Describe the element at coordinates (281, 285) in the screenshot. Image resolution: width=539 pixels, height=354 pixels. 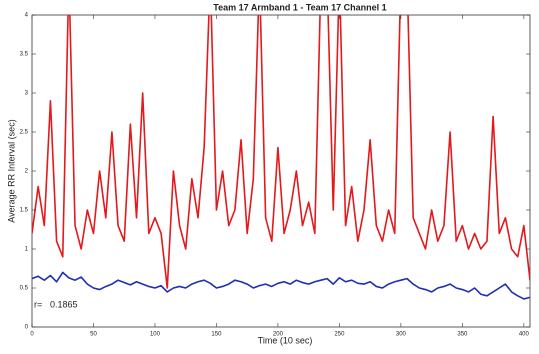
I see `data-line` at that location.